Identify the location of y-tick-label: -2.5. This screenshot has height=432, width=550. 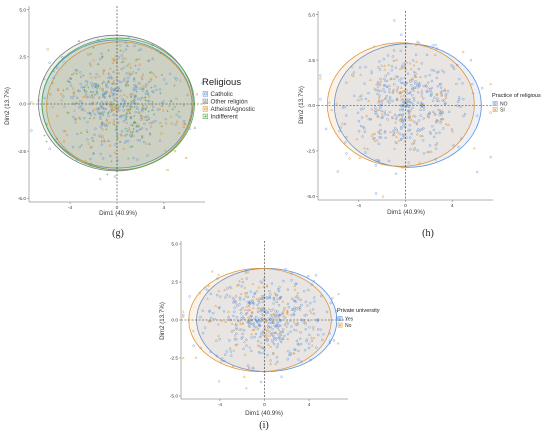
(311, 152).